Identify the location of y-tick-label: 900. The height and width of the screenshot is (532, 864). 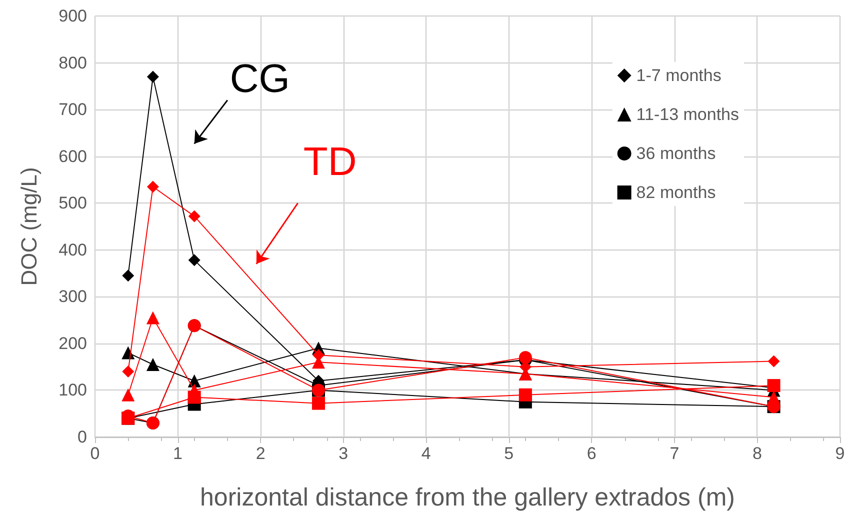
(72, 16).